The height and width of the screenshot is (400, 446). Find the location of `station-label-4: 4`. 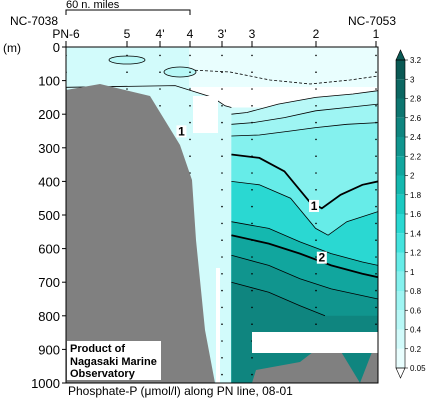

station-label-4: 4 is located at coordinates (190, 34).